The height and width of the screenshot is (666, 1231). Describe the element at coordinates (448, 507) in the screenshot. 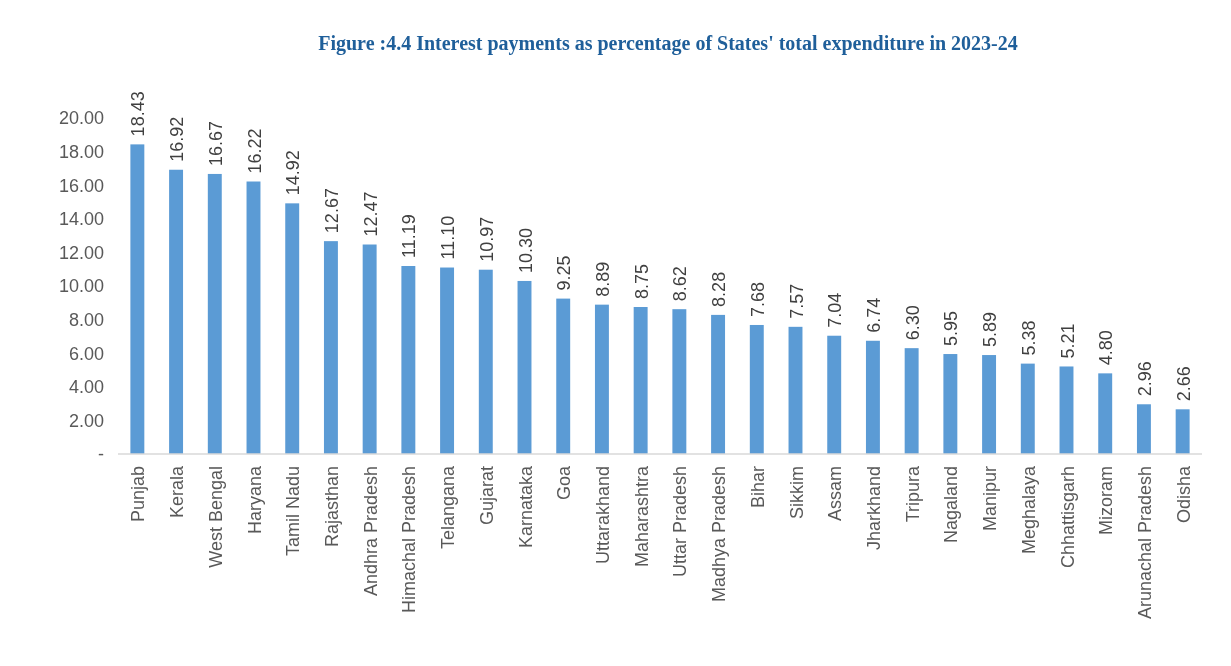

I see `x-tick-label: Telangana` at that location.